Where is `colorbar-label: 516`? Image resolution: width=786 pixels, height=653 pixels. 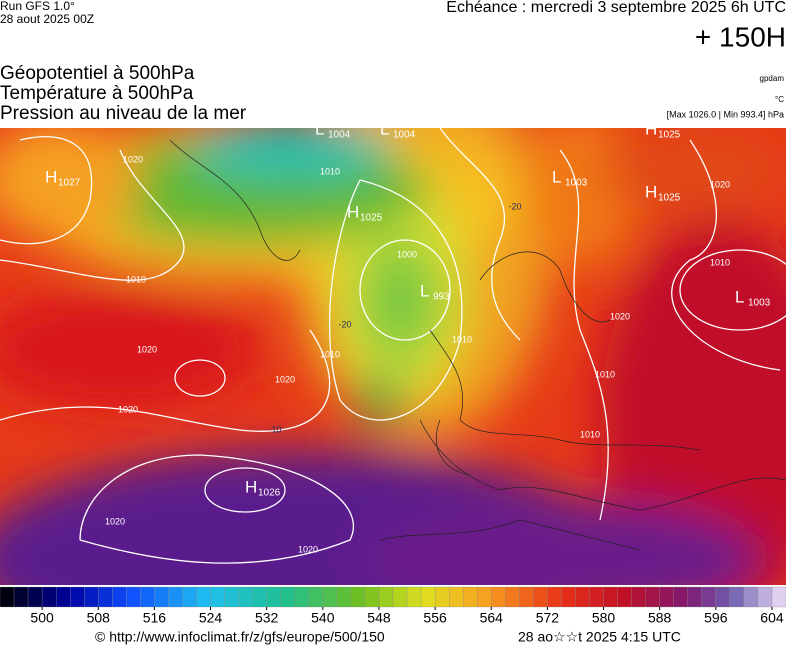 colorbar-label: 516 is located at coordinates (155, 618).